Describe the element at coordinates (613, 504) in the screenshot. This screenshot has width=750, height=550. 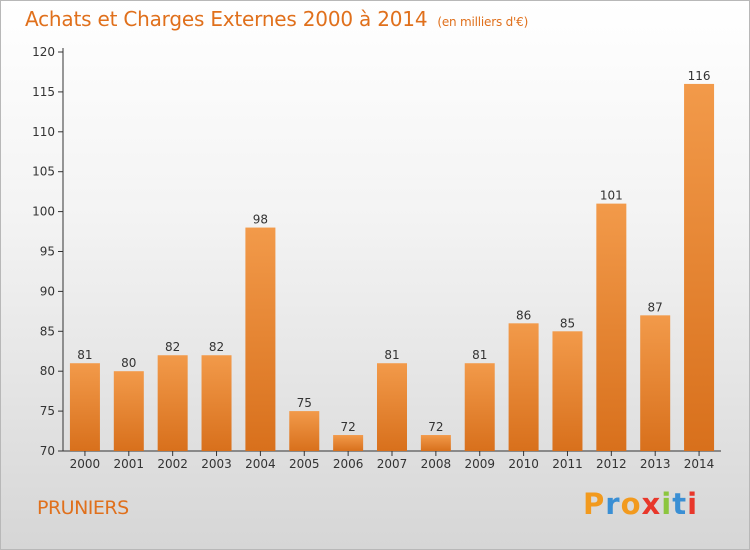
I see `logo-letter: r` at that location.